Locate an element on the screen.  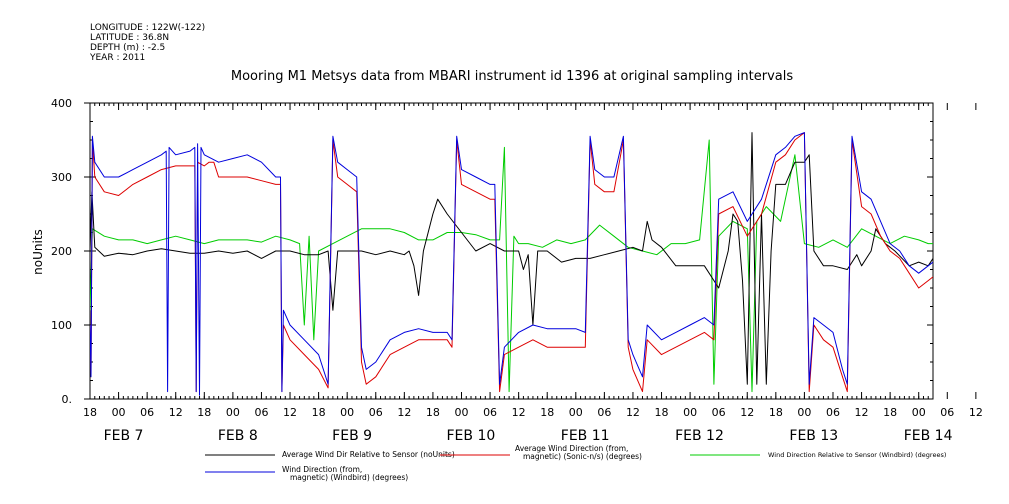
x-day-label: FEB 8 is located at coordinates (238, 436).